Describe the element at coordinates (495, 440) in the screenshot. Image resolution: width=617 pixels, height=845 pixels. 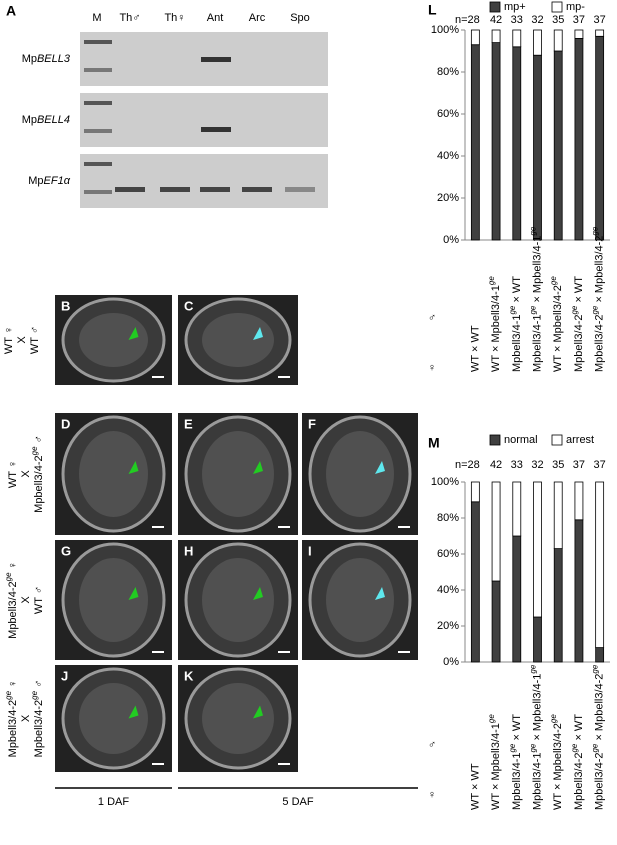
I see `legend-swatch` at that location.